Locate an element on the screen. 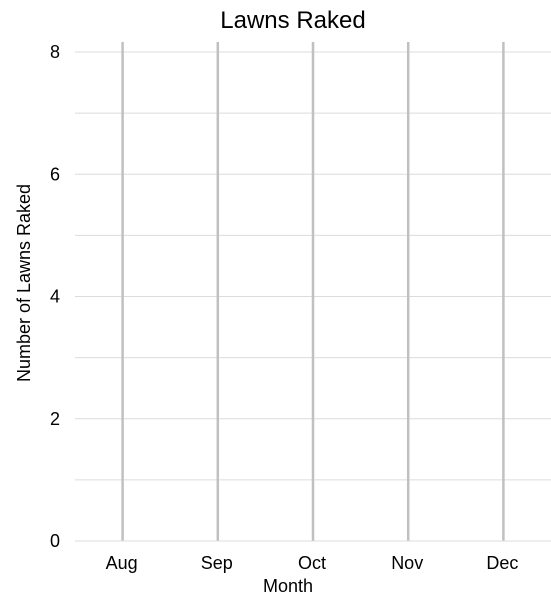 This screenshot has width=551, height=596. y-tick-label: 2 is located at coordinates (55, 419).